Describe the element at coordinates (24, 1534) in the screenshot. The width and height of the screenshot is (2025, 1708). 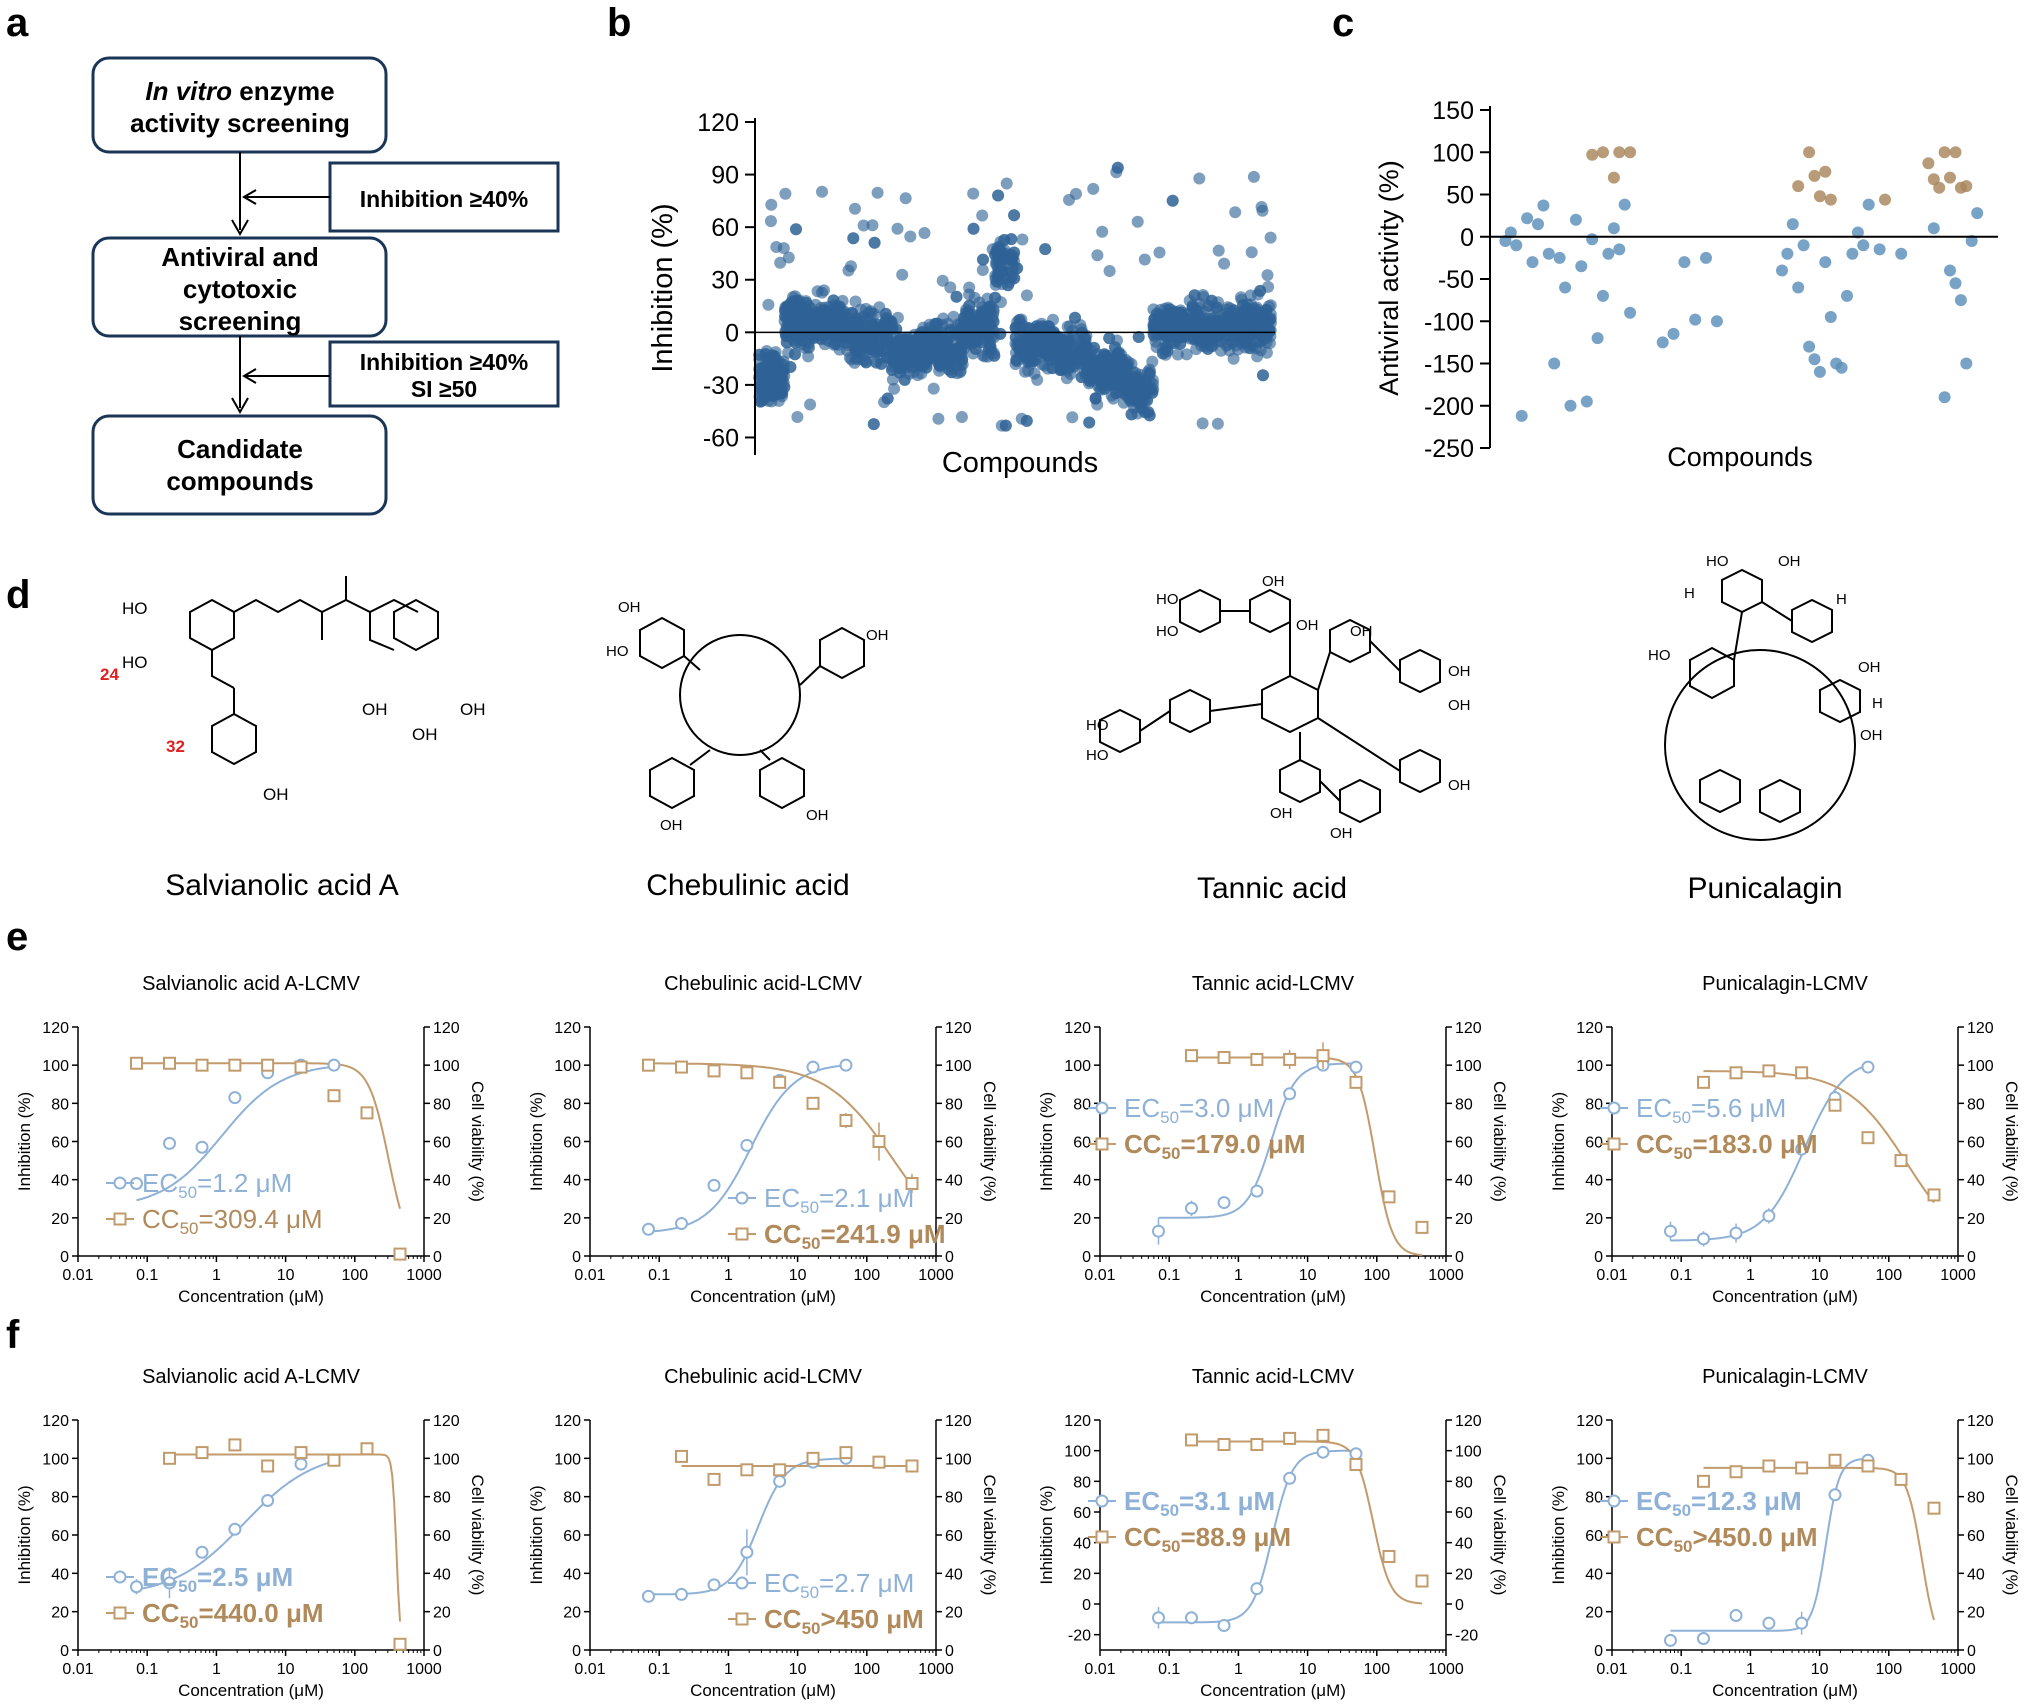
I see `y-axis-label: Inhibition (%)` at that location.